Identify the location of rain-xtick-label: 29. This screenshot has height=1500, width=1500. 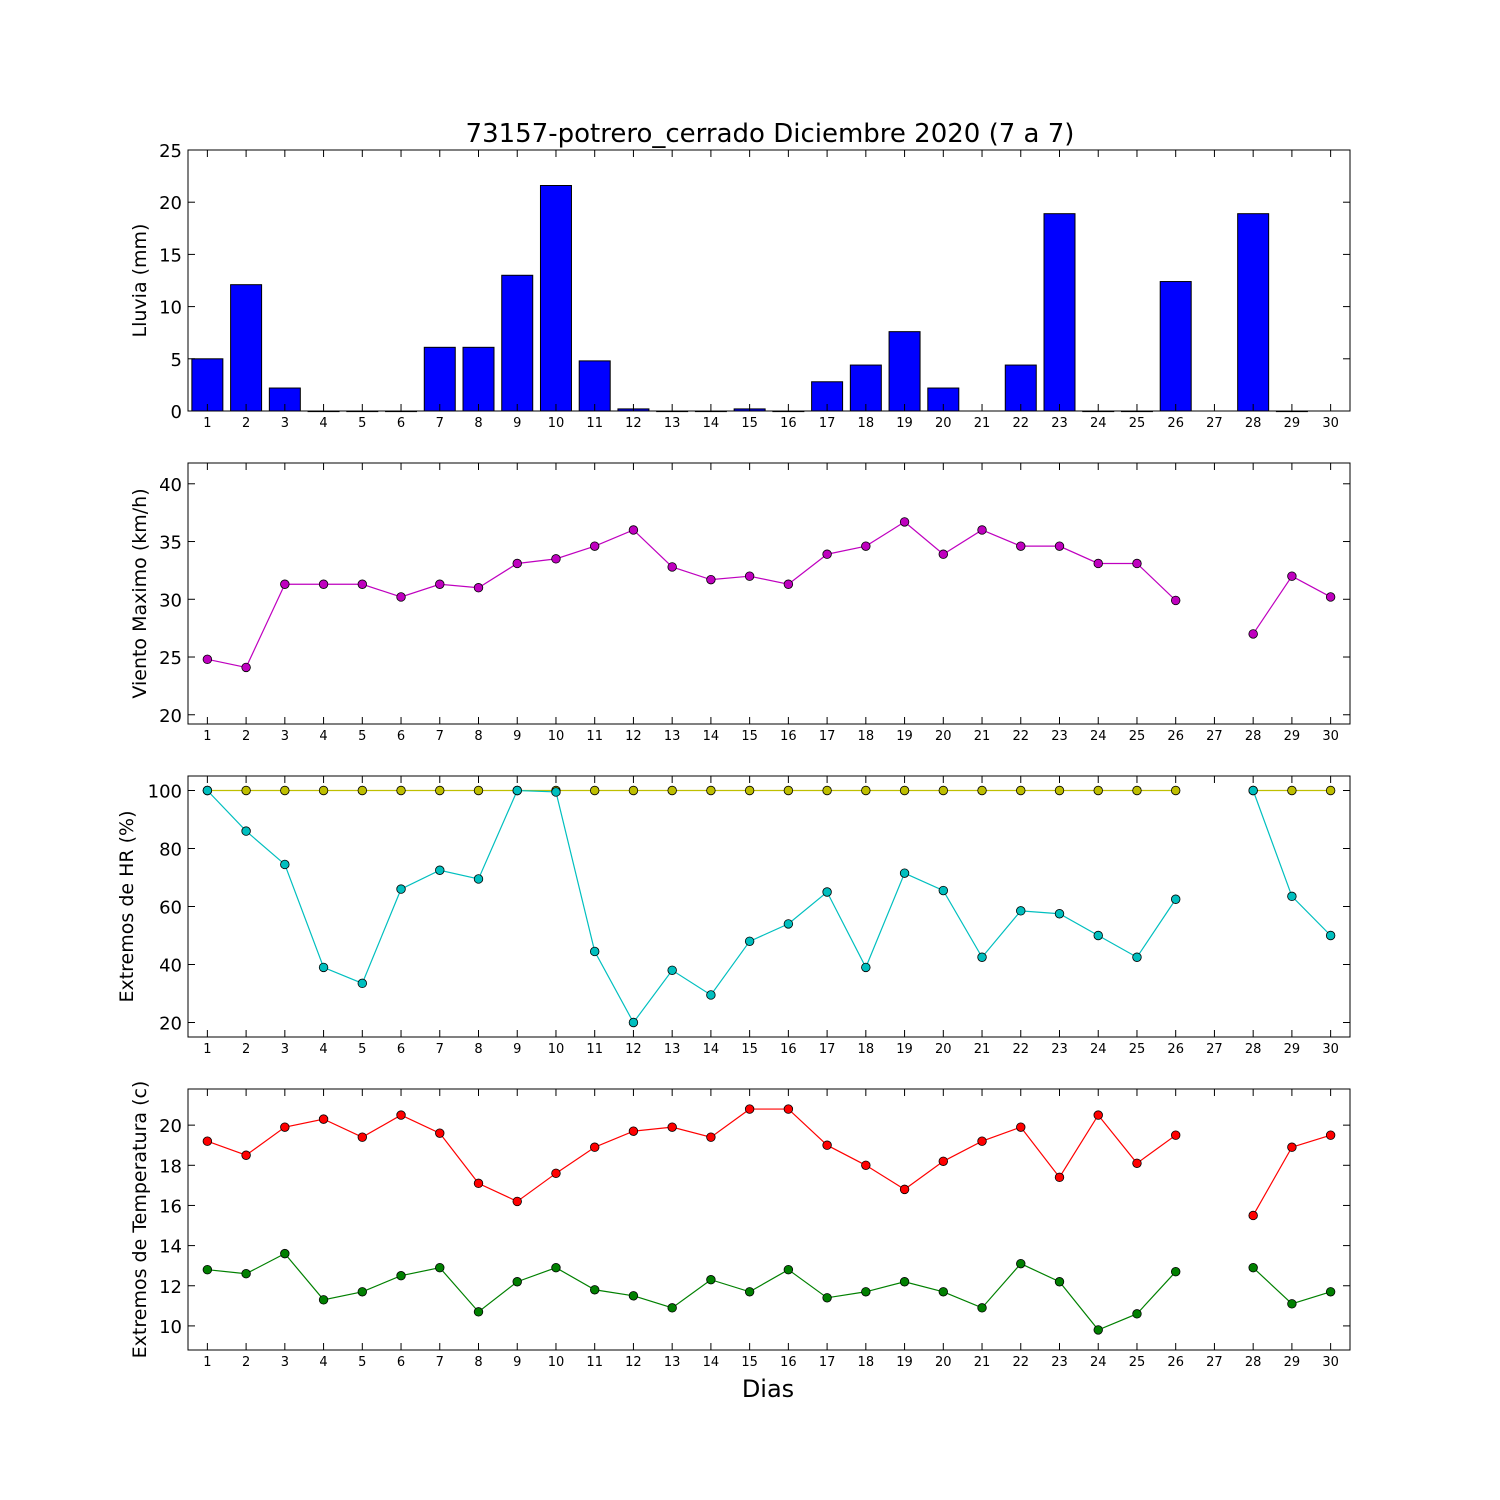
(1292, 423).